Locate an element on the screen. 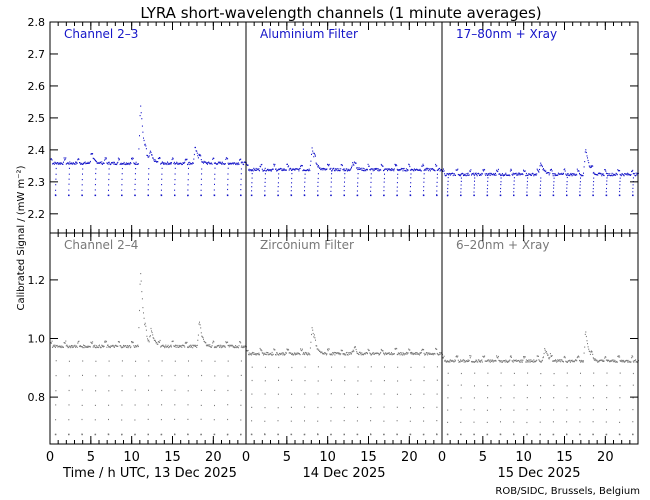 The width and height of the screenshot is (650, 500). y-axis-label: Calibrated Signal / (mW m⁻²) is located at coordinates (21, 237).